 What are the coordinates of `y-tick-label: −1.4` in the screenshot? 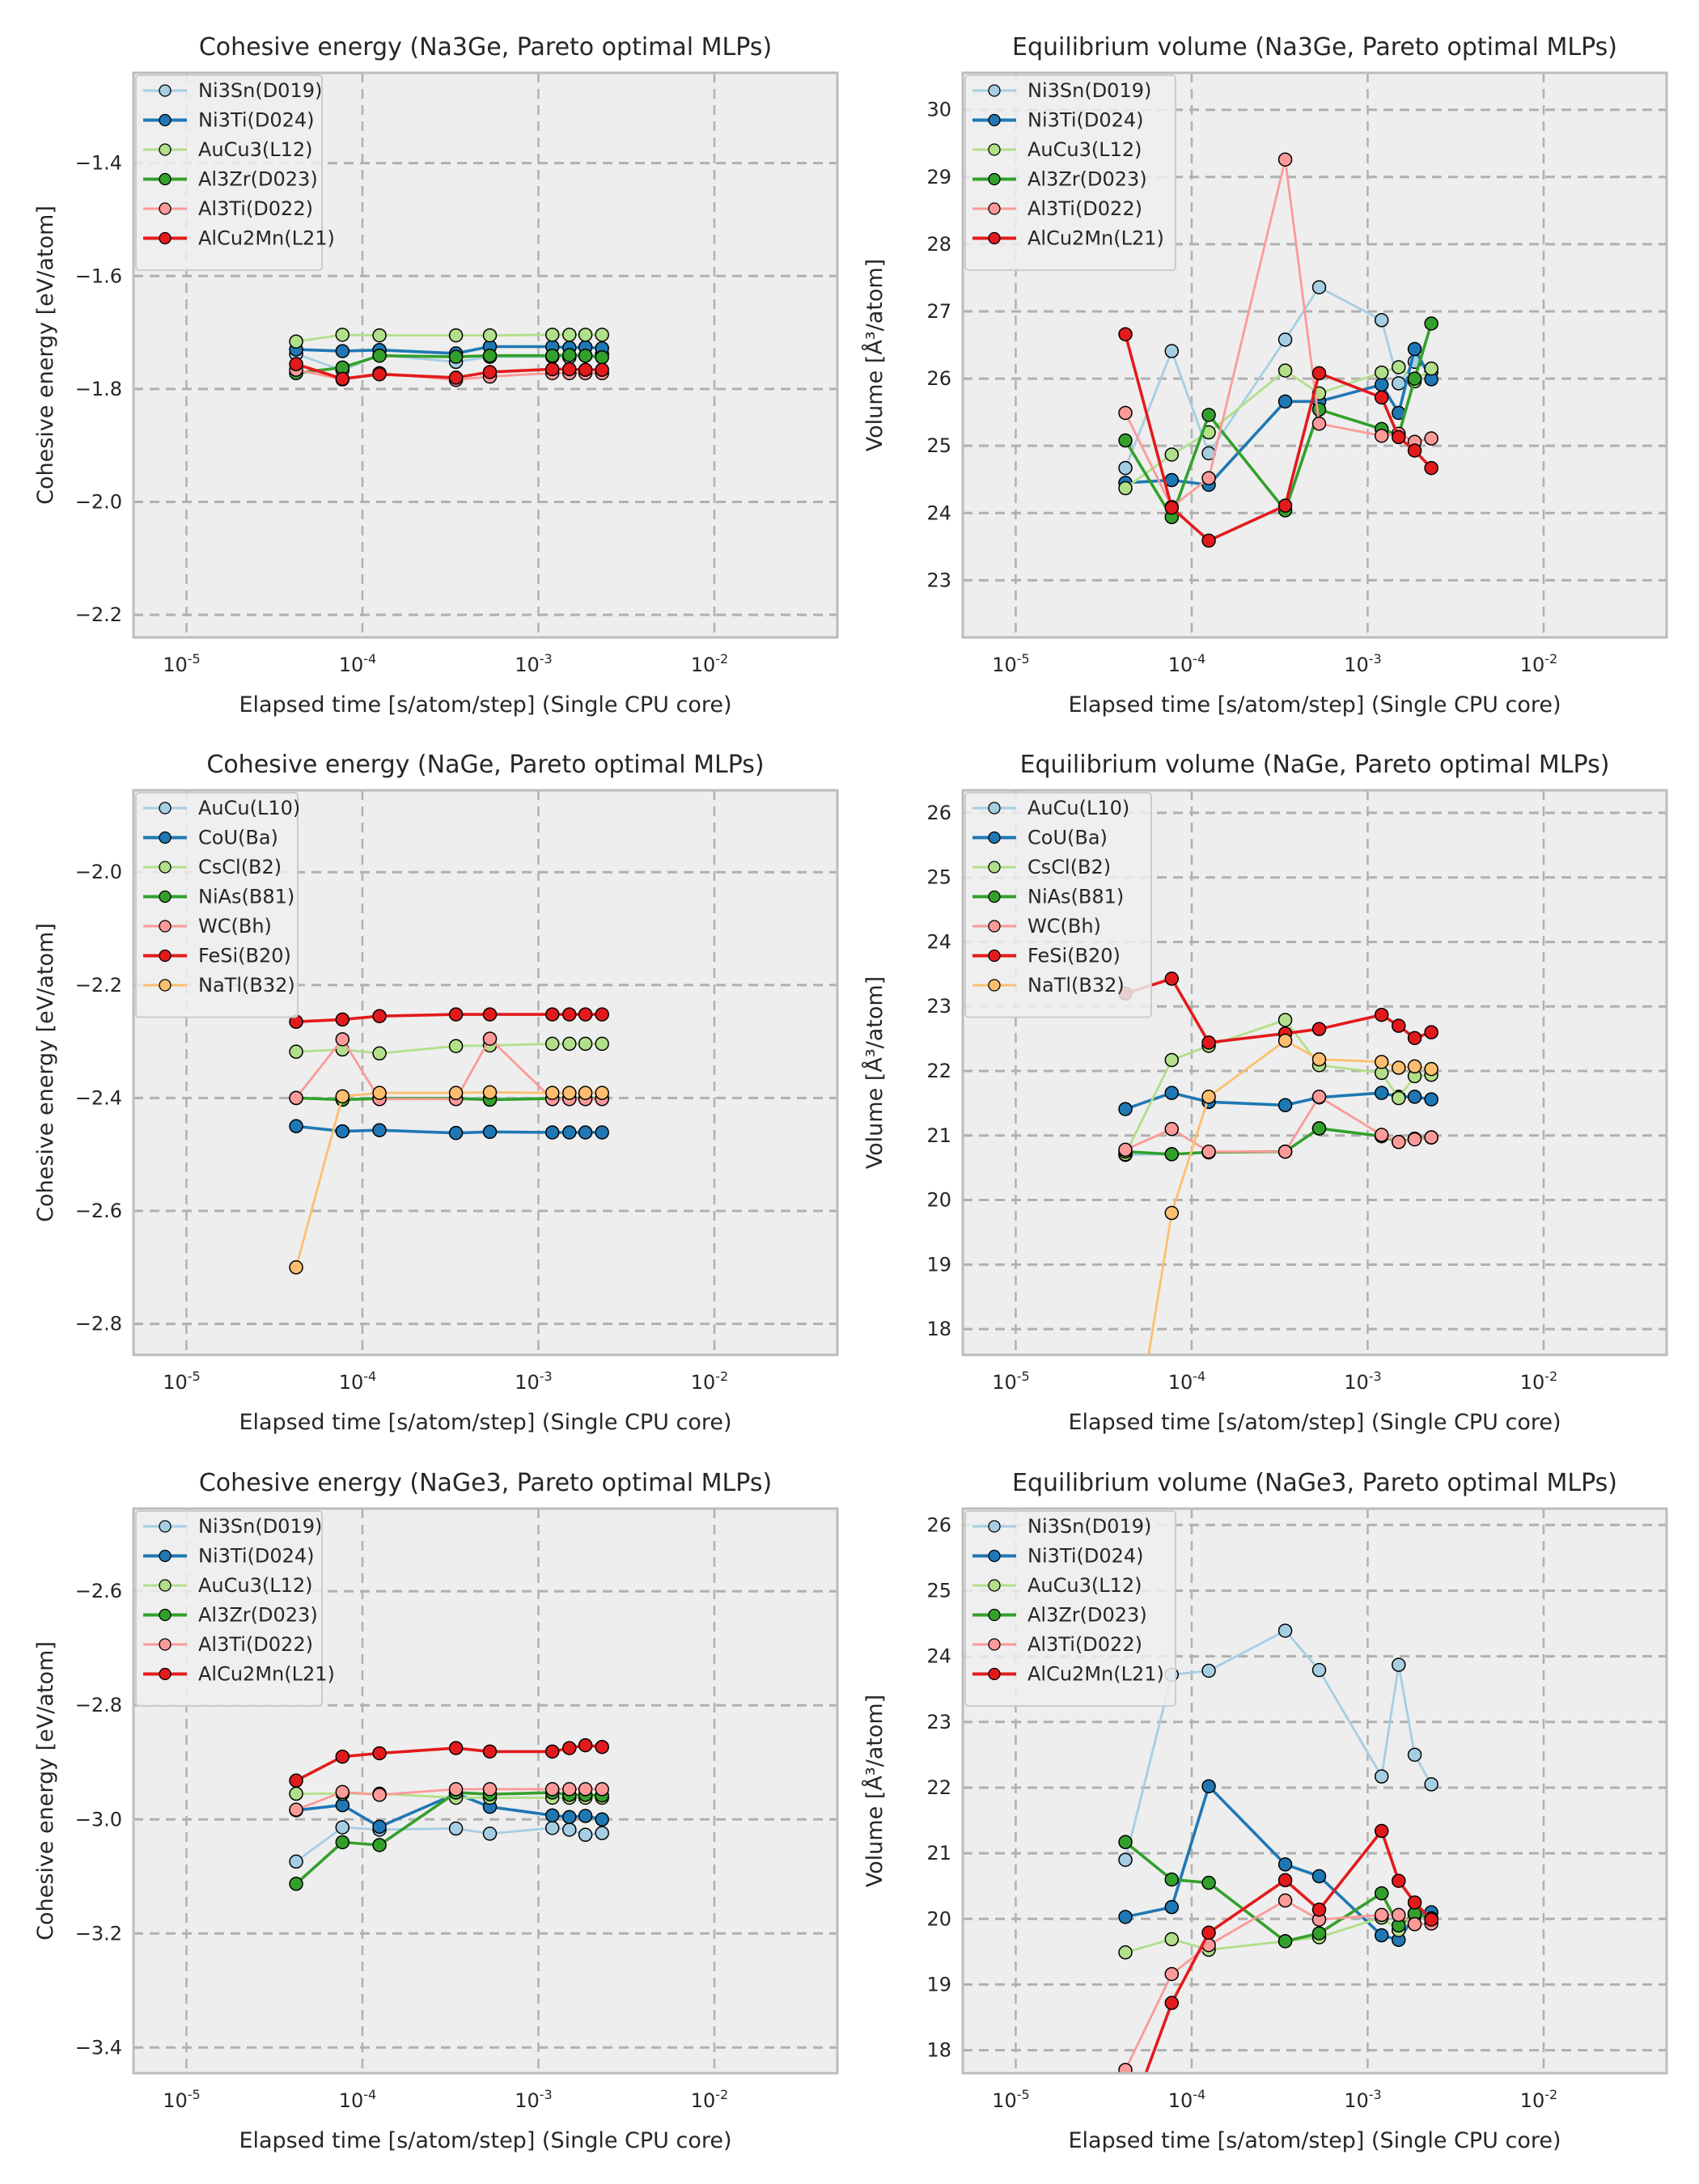 It's located at (98, 163).